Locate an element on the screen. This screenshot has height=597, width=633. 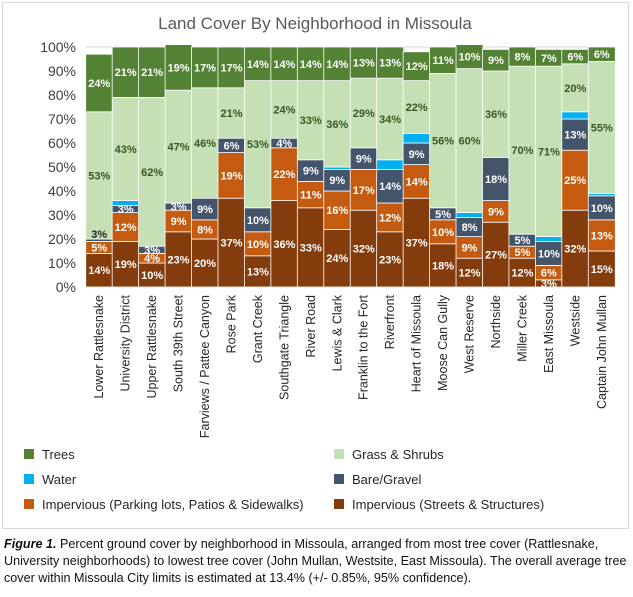
data-label: 4% is located at coordinates (152, 259).